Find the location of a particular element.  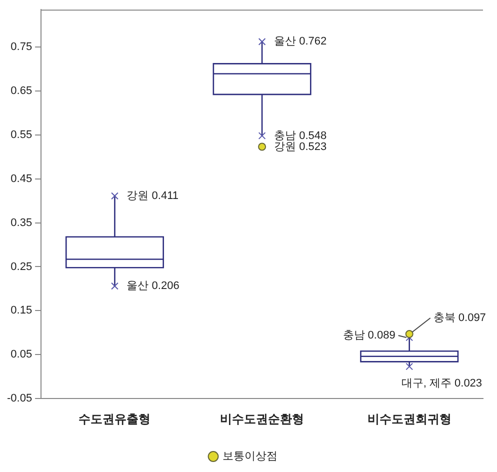

annotation: 울산 0.762 is located at coordinates (300, 42).